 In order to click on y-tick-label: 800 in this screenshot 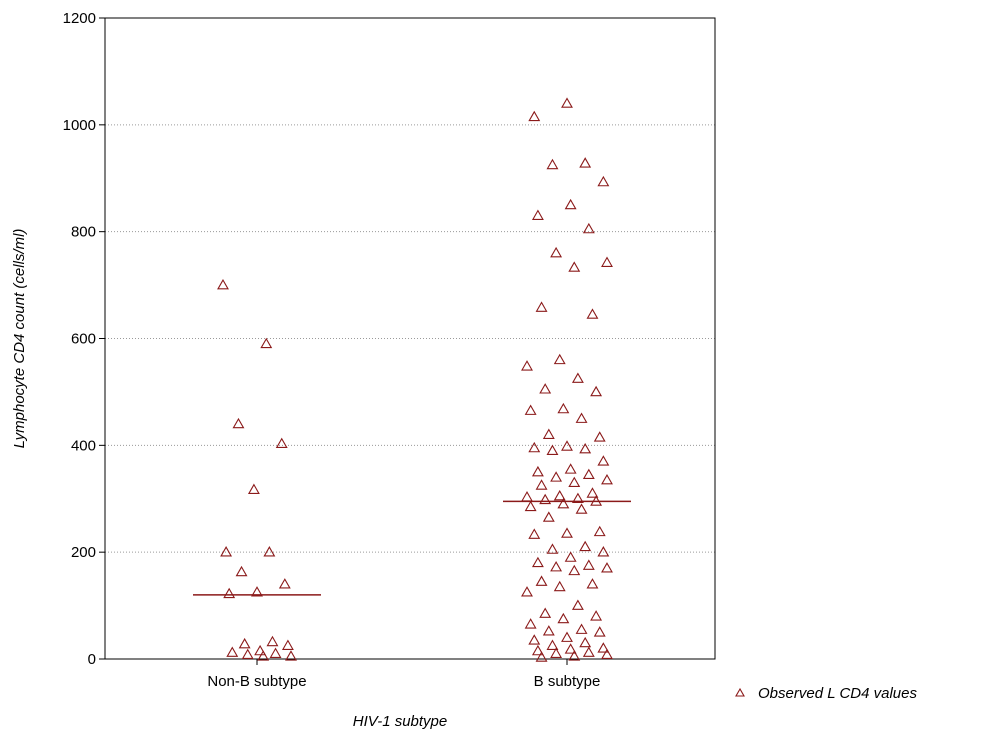, I will do `click(83, 232)`.